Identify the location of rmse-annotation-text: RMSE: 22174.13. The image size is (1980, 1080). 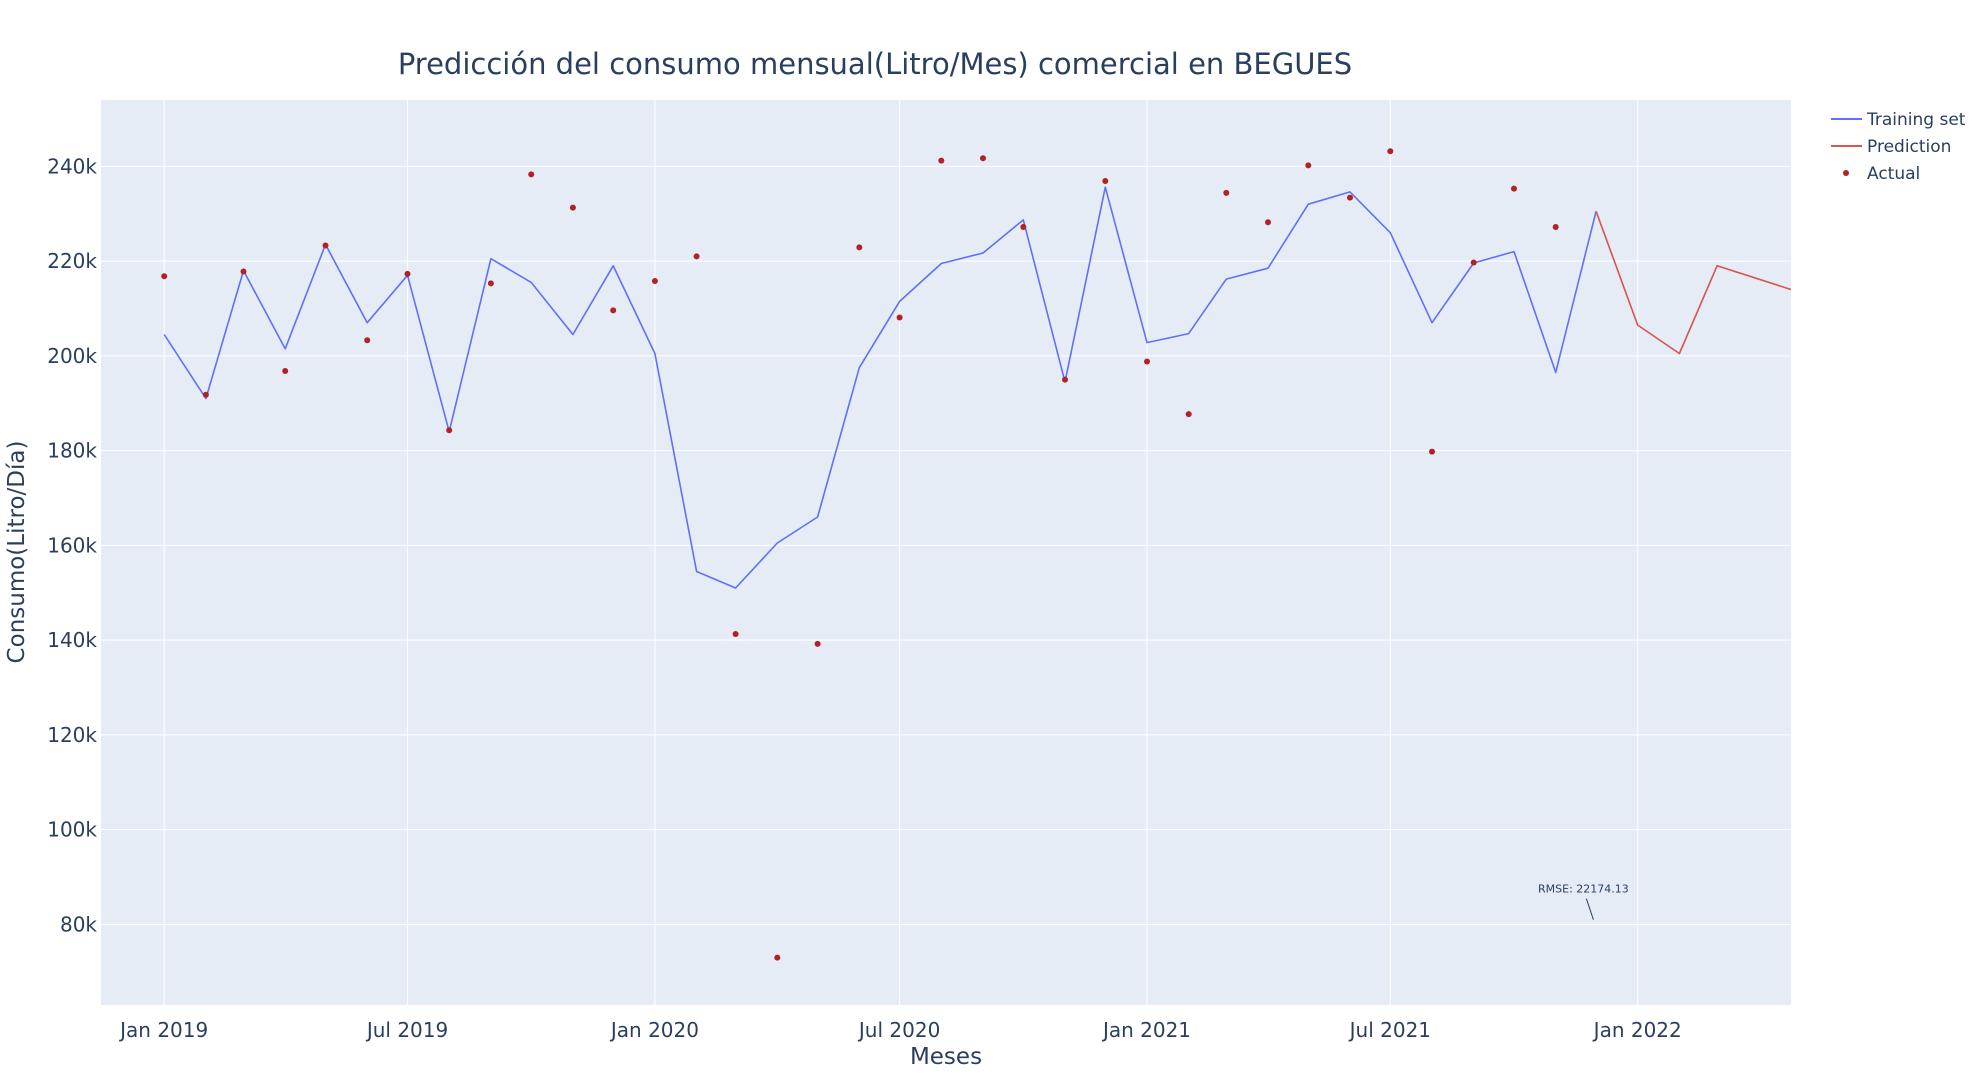
(1583, 889).